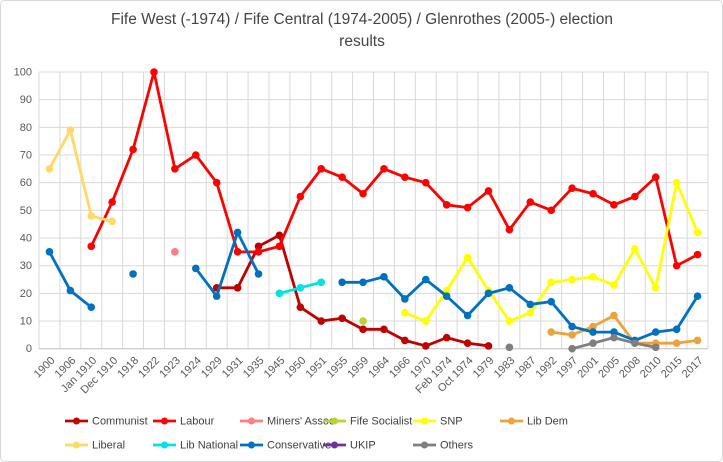  What do you see at coordinates (446, 296) in the screenshot?
I see `data-point-conservative-feb-1974` at bounding box center [446, 296].